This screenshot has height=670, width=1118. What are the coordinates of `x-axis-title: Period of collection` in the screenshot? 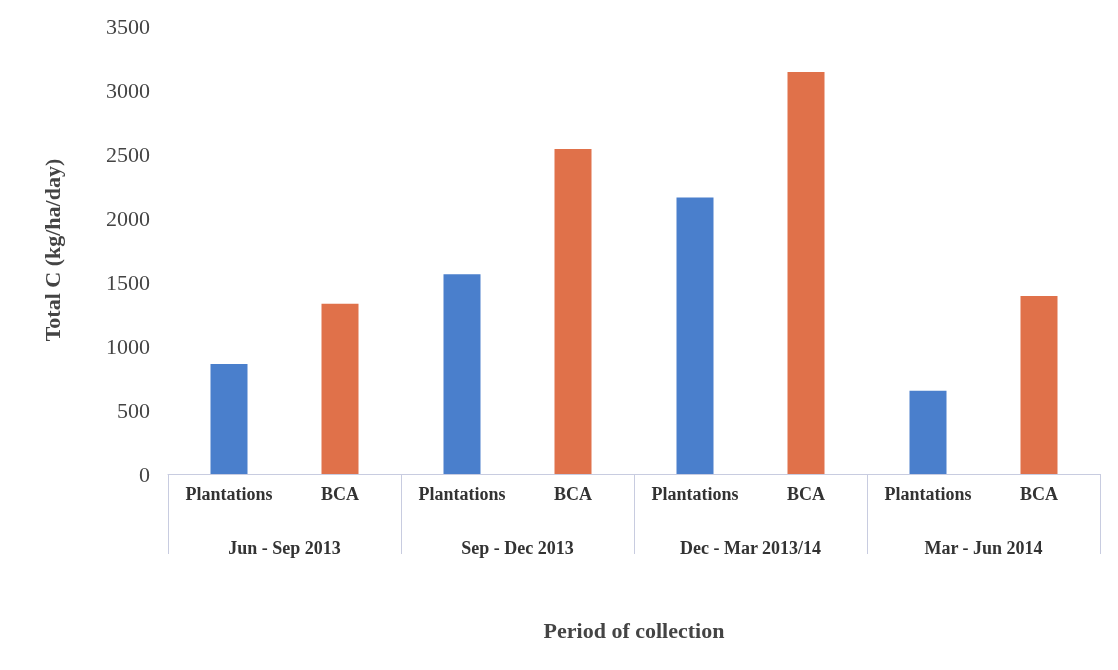 It's located at (634, 630).